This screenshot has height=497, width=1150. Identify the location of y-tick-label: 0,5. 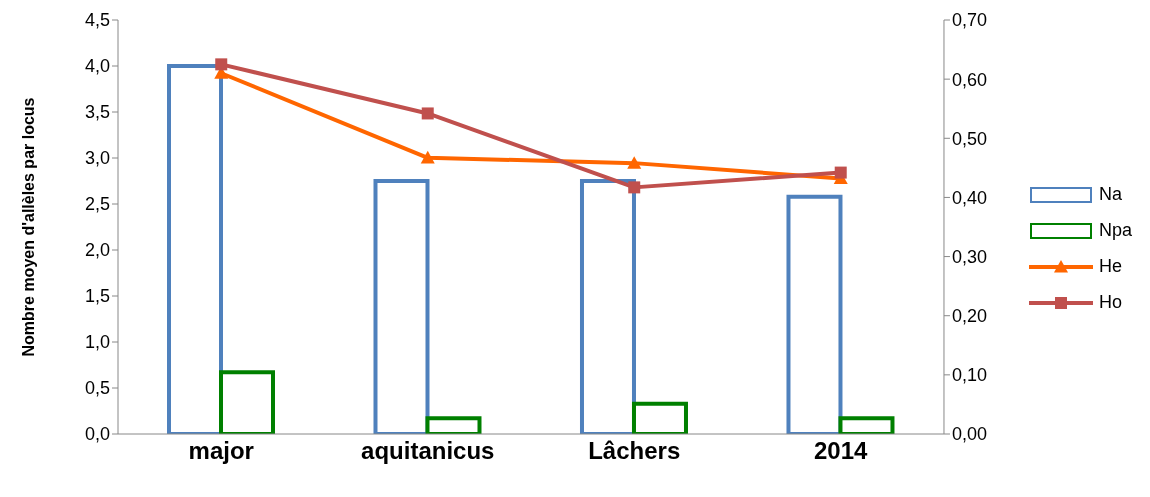
(97, 388).